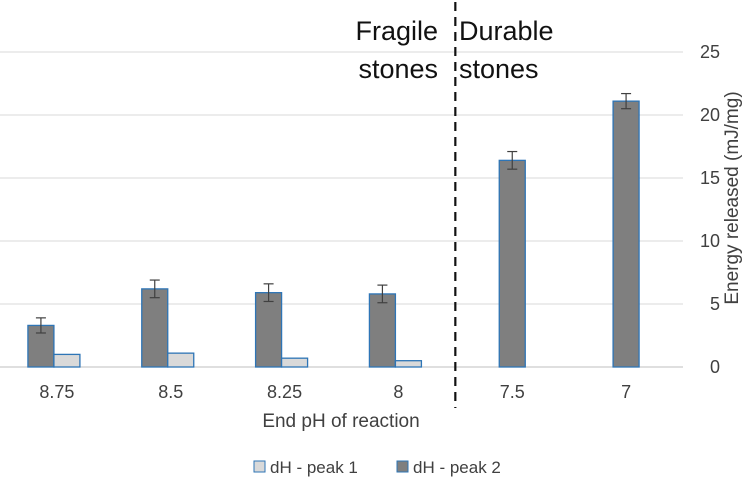 The width and height of the screenshot is (754, 492). I want to click on x-tick-label: 8.75, so click(56, 392).